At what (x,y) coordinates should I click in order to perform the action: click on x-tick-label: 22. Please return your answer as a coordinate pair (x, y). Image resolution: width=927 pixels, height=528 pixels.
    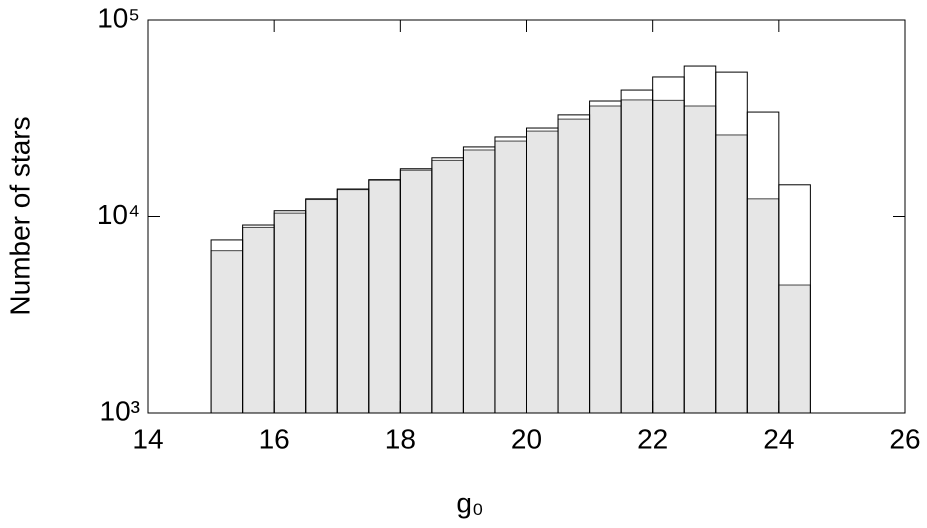
    Looking at the image, I should click on (652, 438).